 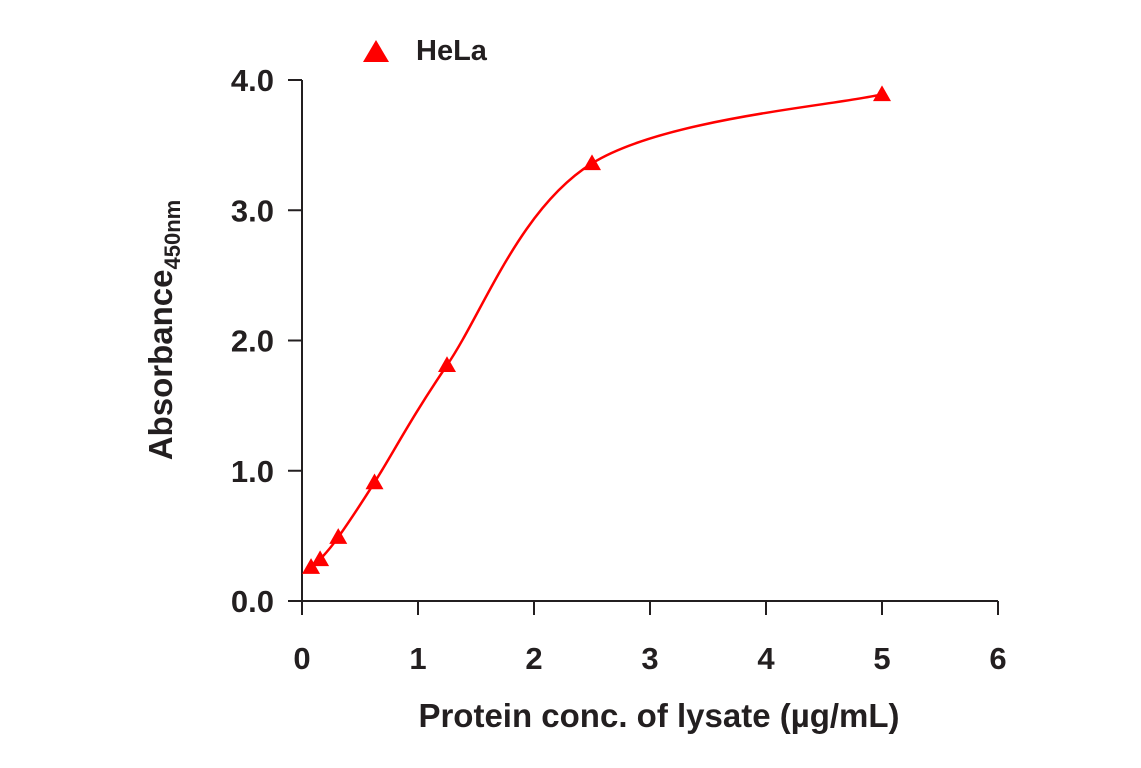 What do you see at coordinates (881, 658) in the screenshot?
I see `x-tick-label: 5` at bounding box center [881, 658].